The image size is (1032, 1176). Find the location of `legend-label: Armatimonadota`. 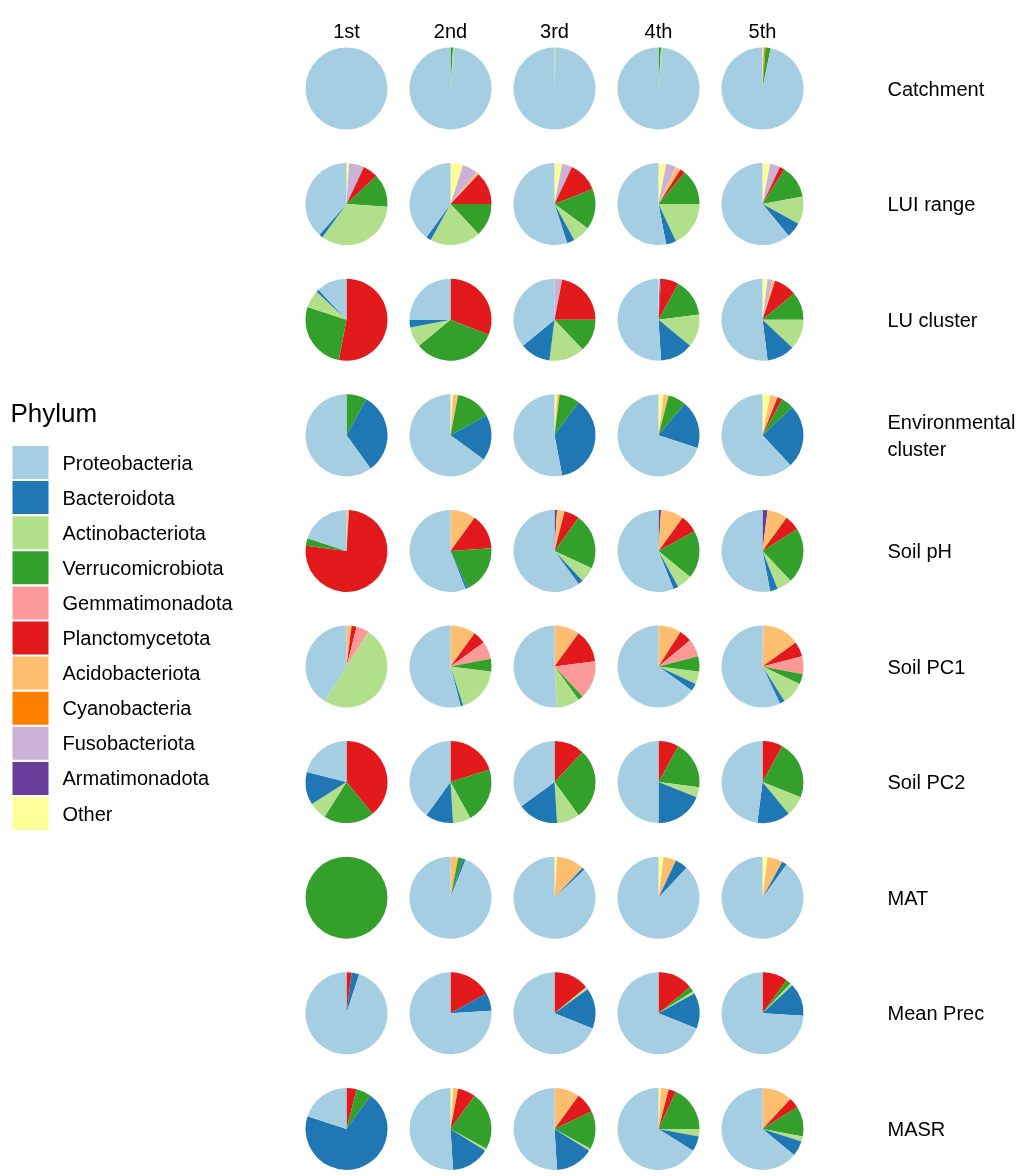

legend-label: Armatimonadota is located at coordinates (136, 778).